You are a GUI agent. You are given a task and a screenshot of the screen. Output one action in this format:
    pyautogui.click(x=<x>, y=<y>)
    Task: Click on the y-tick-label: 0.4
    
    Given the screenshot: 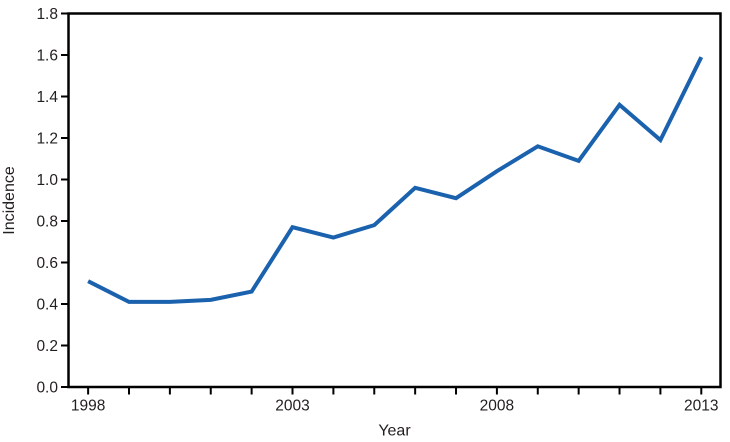 What is the action you would take?
    pyautogui.click(x=47, y=305)
    